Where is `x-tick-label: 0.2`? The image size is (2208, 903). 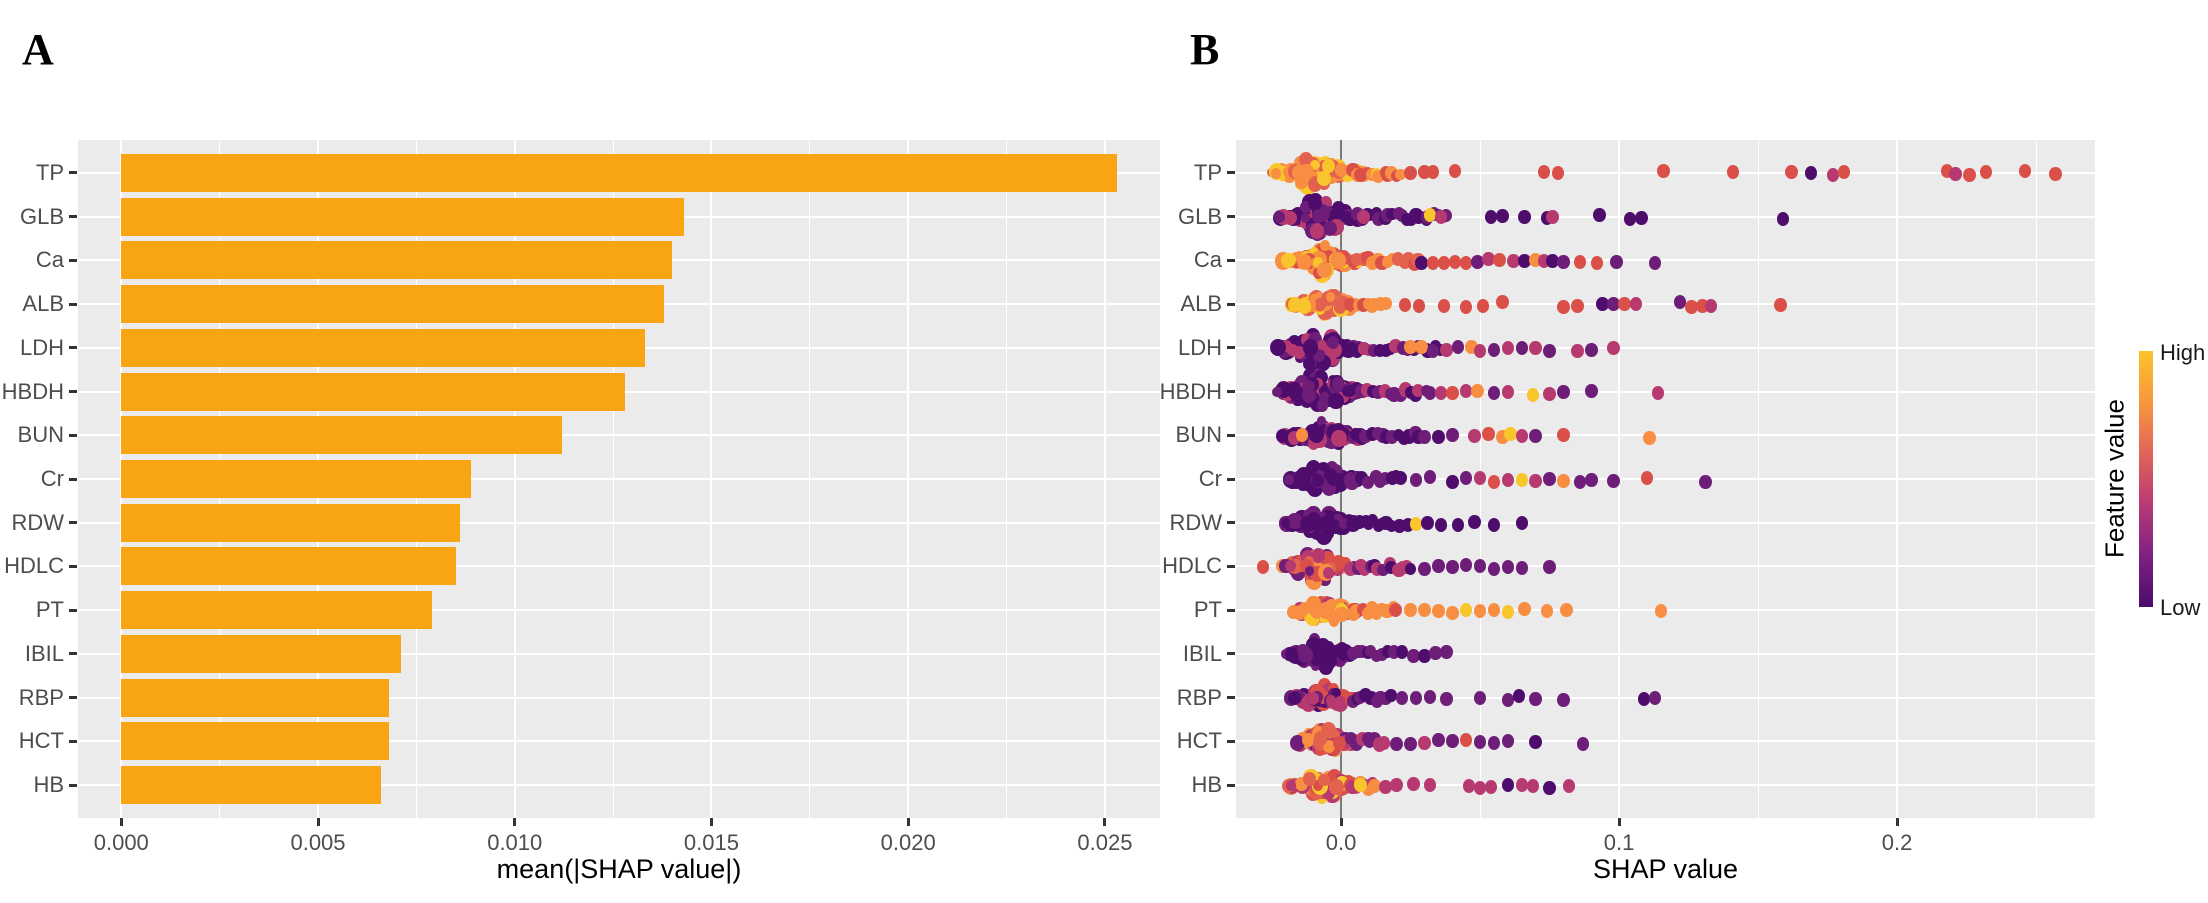 x-tick-label: 0.2 is located at coordinates (1897, 842).